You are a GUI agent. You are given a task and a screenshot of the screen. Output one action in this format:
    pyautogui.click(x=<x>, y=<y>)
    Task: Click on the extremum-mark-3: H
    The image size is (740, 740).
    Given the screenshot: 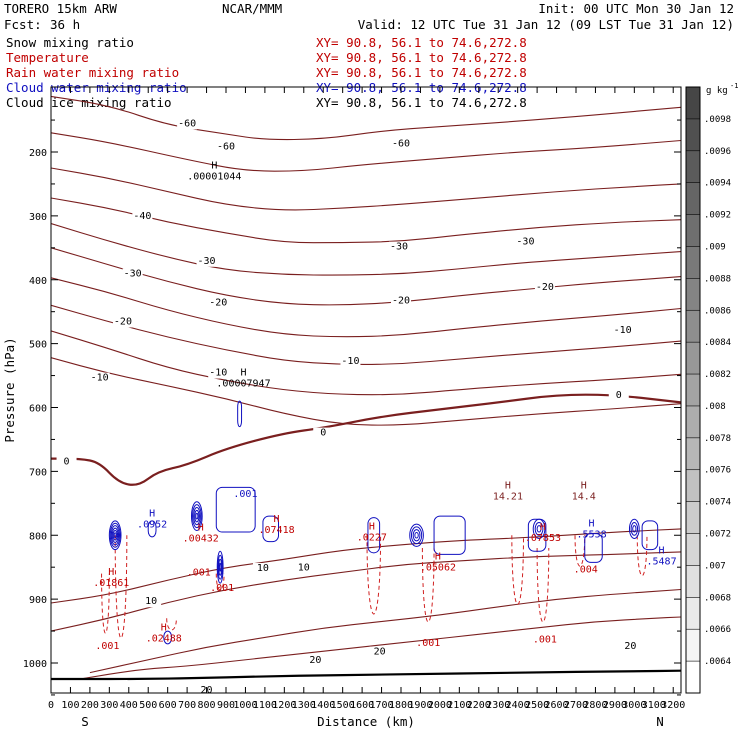 What is the action you would take?
    pyautogui.click(x=111, y=572)
    